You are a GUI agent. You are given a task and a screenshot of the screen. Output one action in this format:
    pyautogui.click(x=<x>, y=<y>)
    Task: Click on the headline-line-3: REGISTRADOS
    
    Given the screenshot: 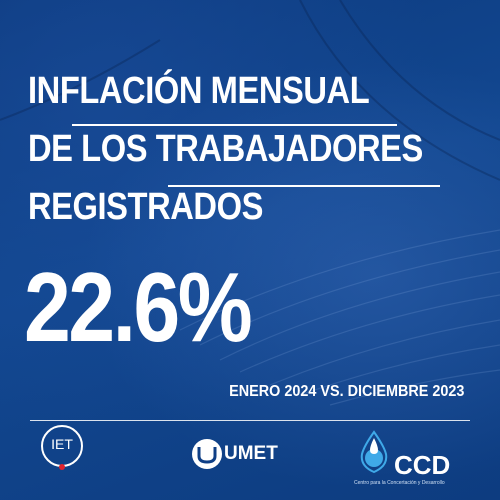 What is the action you would take?
    pyautogui.click(x=145, y=207)
    